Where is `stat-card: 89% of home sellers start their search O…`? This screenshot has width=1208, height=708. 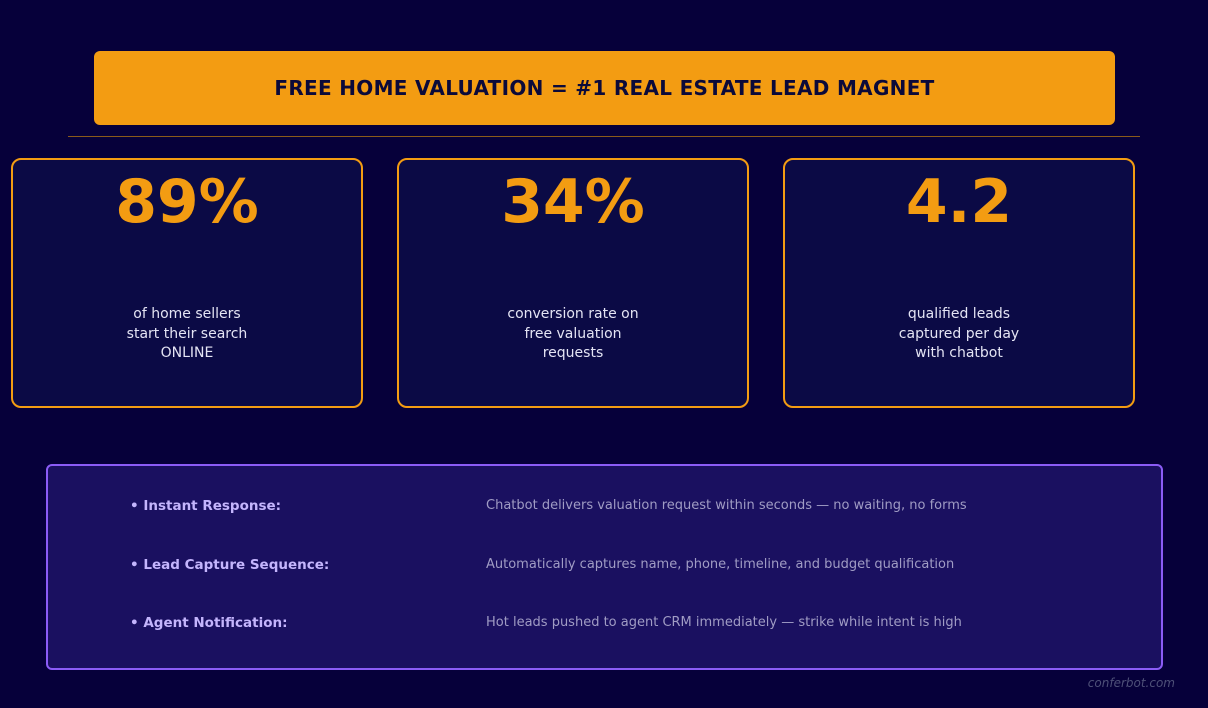 stat-card: 89% of home sellers start their search O… is located at coordinates (187, 283).